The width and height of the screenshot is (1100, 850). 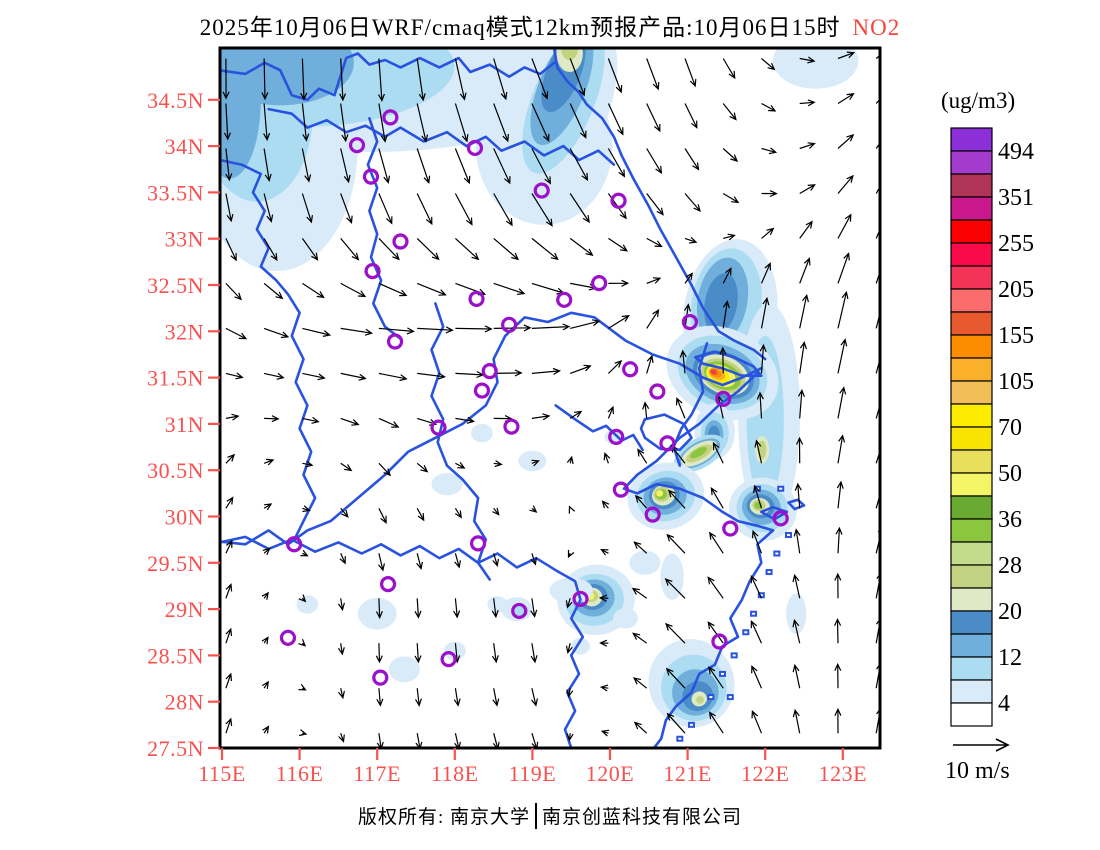 I want to click on legend-tick-label: 20, so click(x=1010, y=612).